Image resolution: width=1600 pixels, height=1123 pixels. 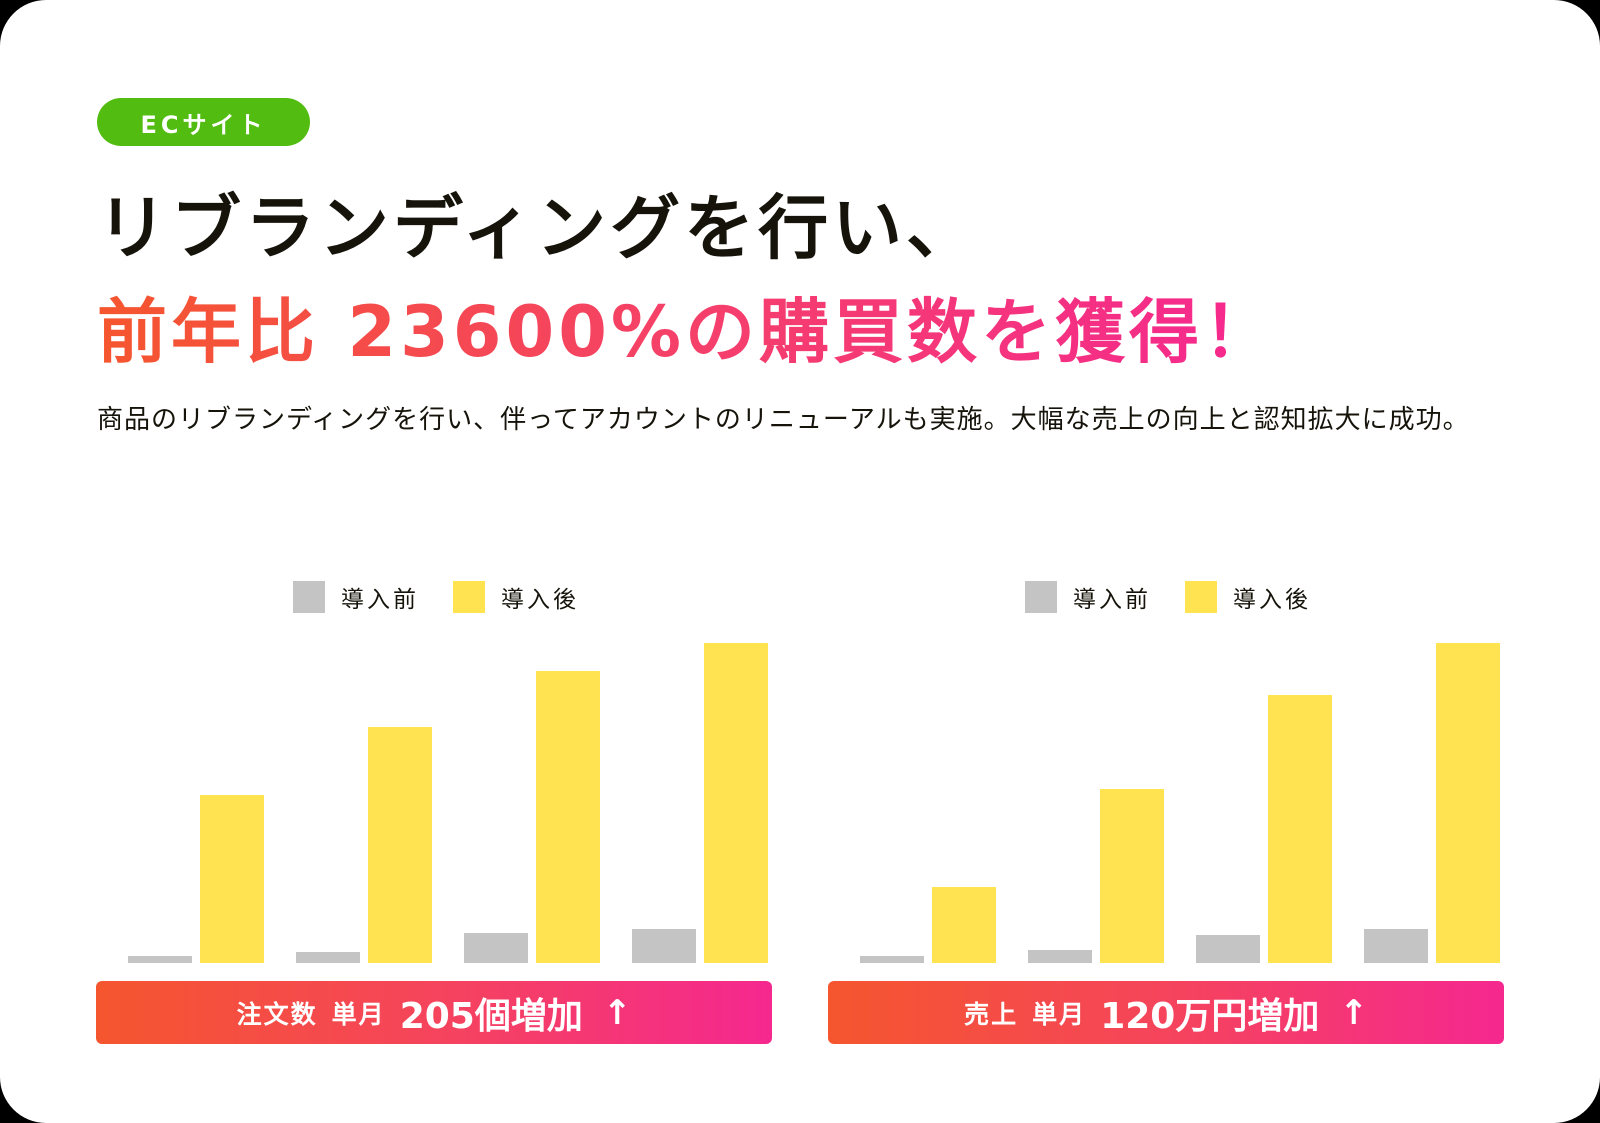 What do you see at coordinates (491, 1016) in the screenshot?
I see `banner-value: 205個増加` at bounding box center [491, 1016].